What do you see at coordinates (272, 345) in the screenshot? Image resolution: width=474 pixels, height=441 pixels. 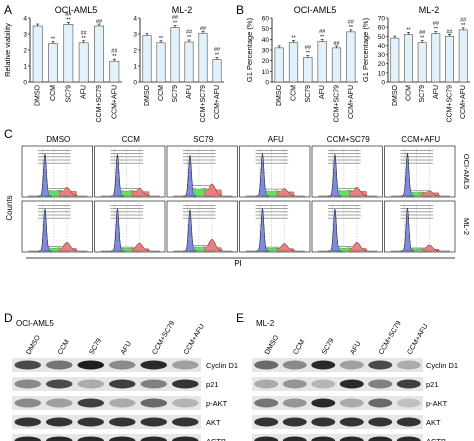 I see `lane-label: DMSO` at bounding box center [272, 345].